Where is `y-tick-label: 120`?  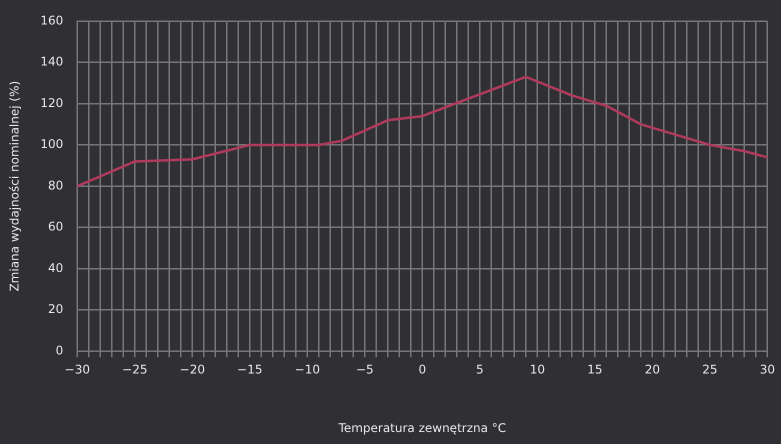
y-tick-label: 120 is located at coordinates (52, 103).